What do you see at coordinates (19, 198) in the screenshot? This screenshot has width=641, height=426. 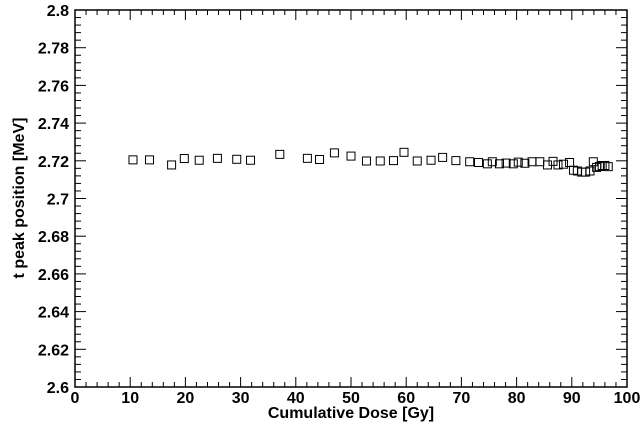 I see `y-axis-title: t peak position [MeV]` at bounding box center [19, 198].